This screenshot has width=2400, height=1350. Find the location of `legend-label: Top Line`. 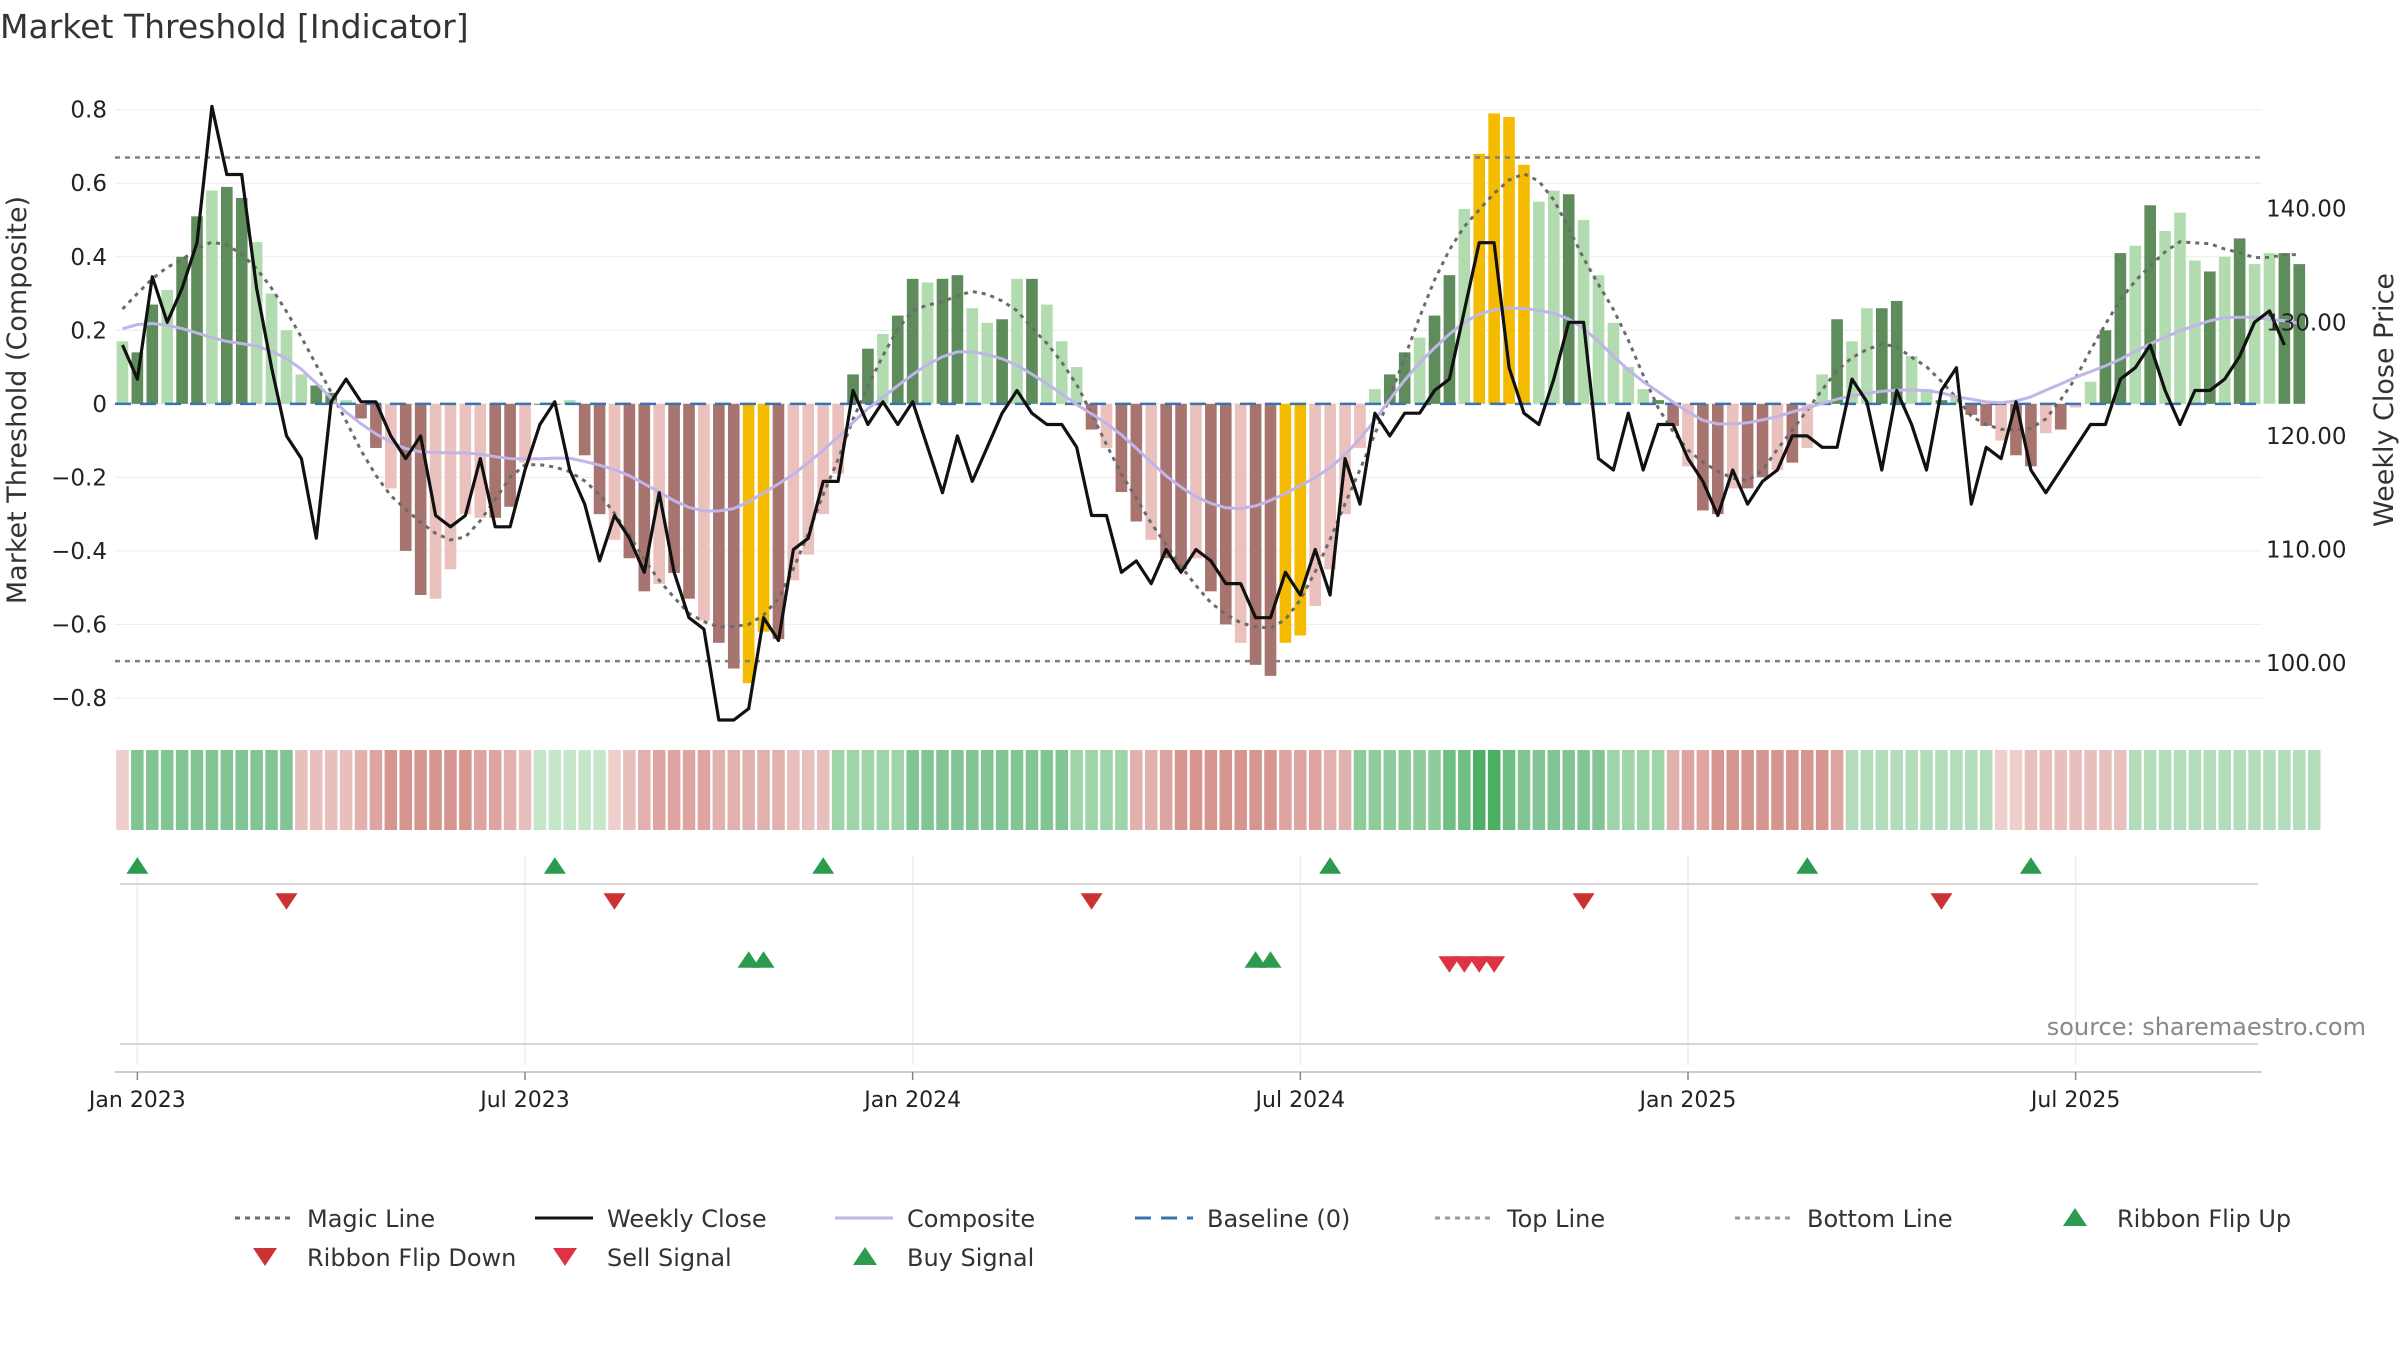

legend-label: Top Line is located at coordinates (1555, 1219).